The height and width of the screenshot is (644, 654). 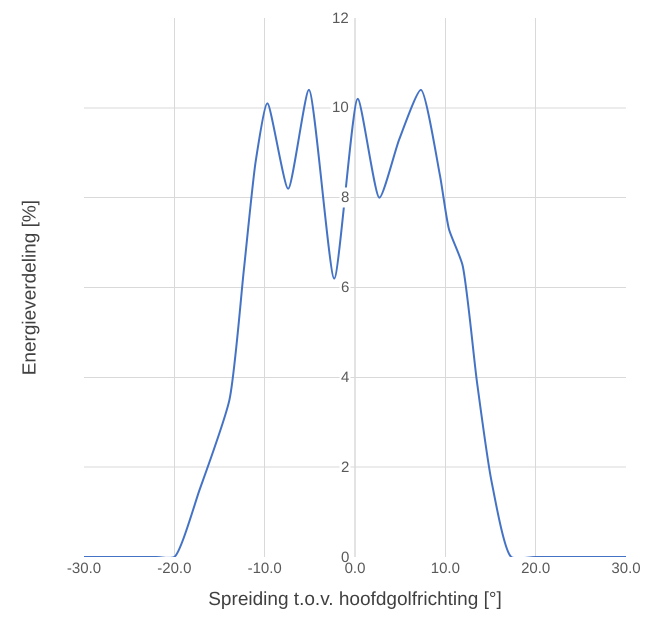 I want to click on x-tick-label: 10.0, so click(x=445, y=568).